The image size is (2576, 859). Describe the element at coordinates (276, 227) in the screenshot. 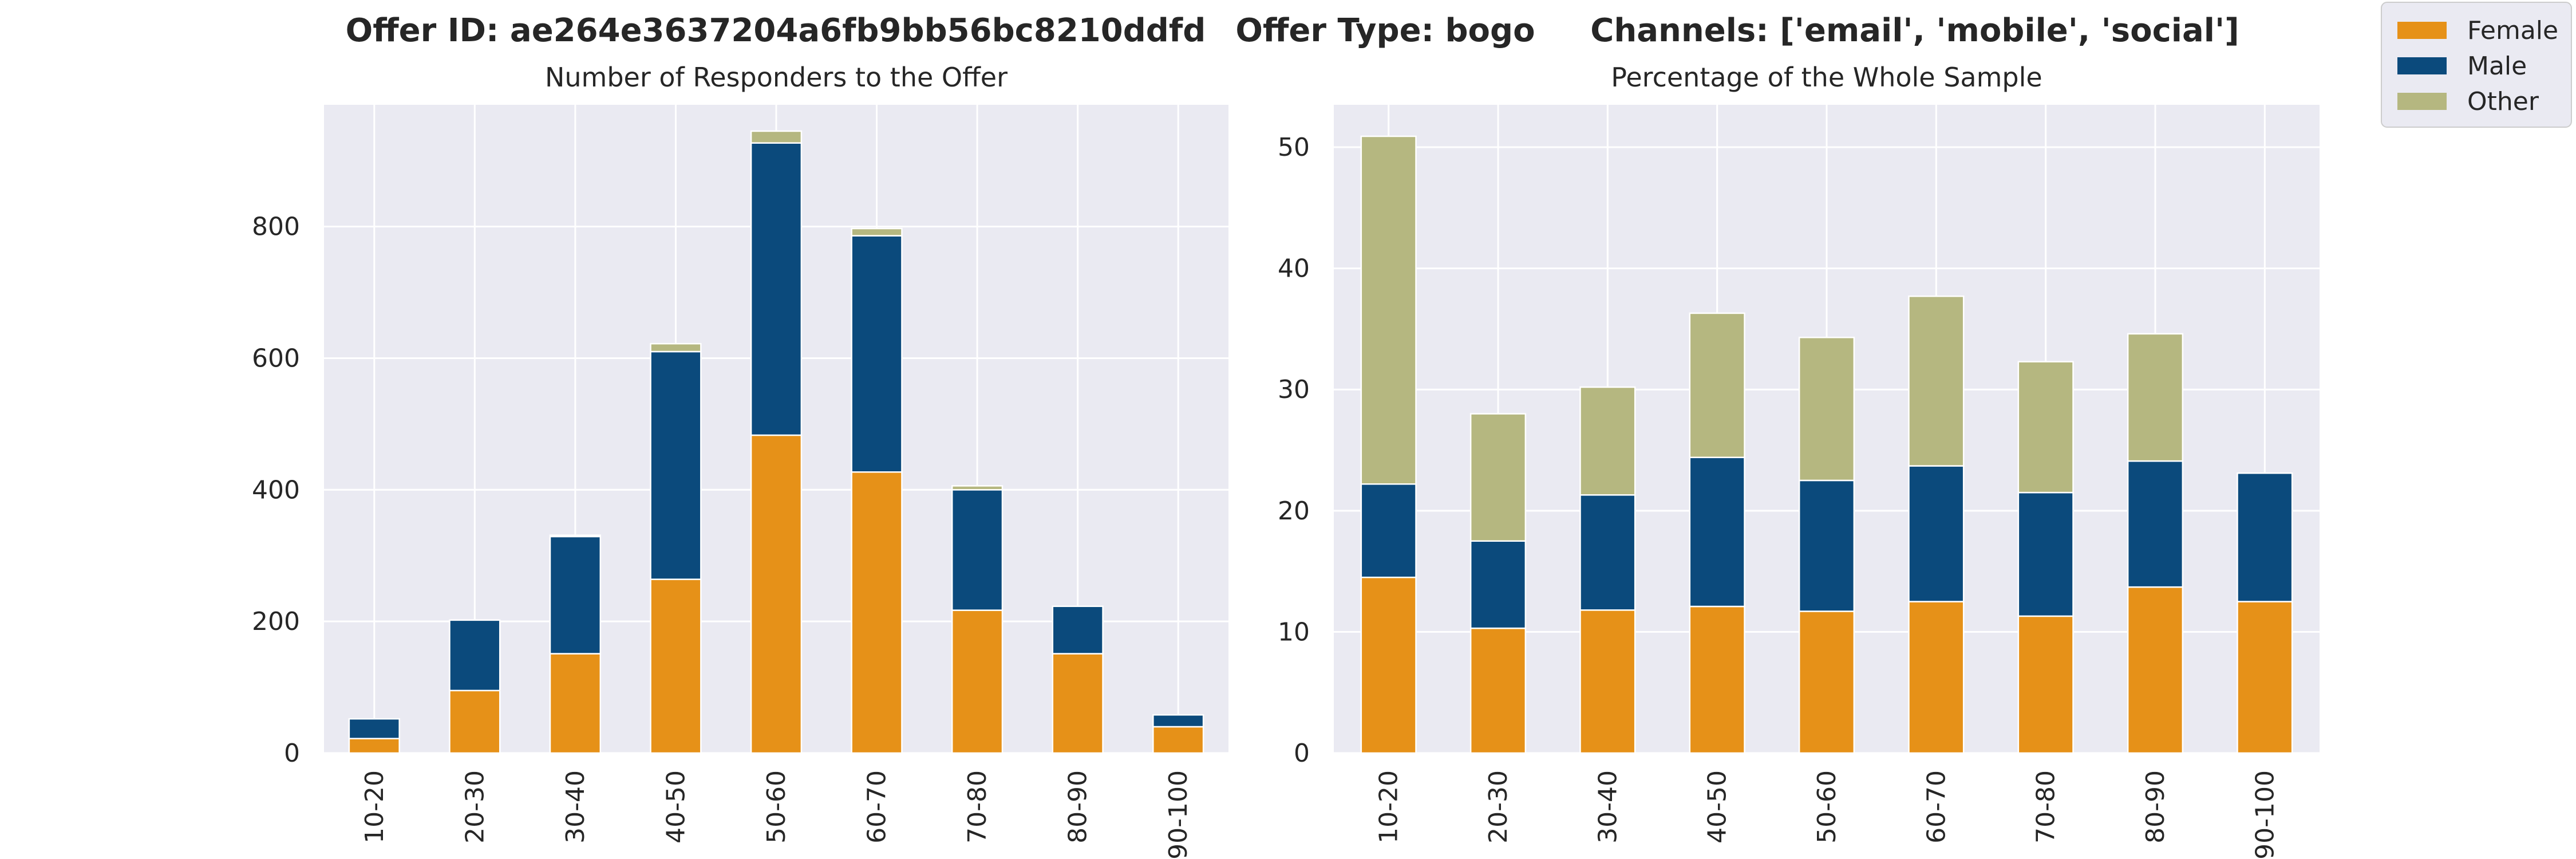

I see `responders-ytick-label: 800` at that location.